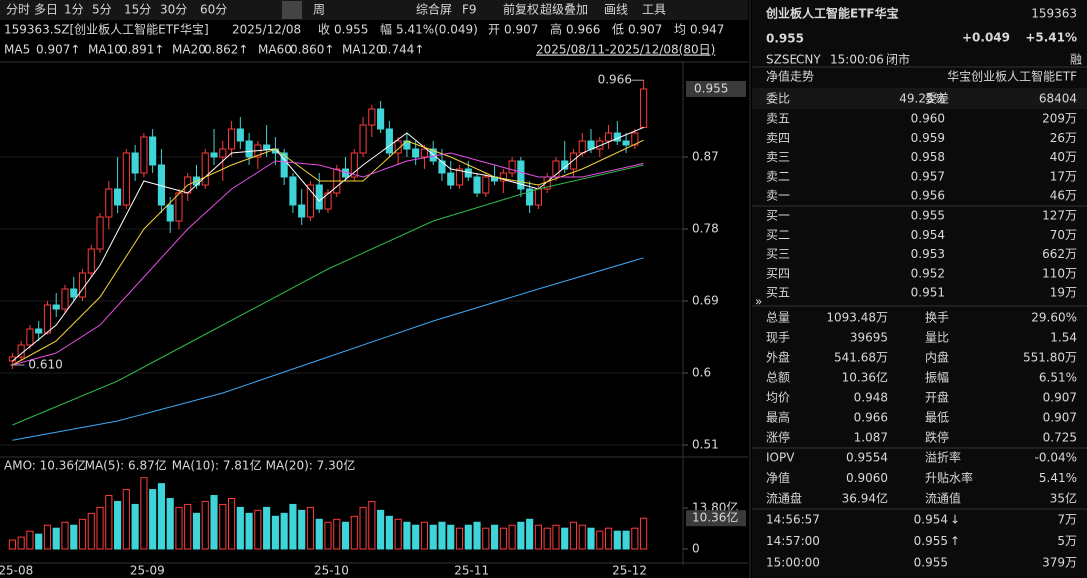  I want to click on expand-arrow: », so click(758, 302).